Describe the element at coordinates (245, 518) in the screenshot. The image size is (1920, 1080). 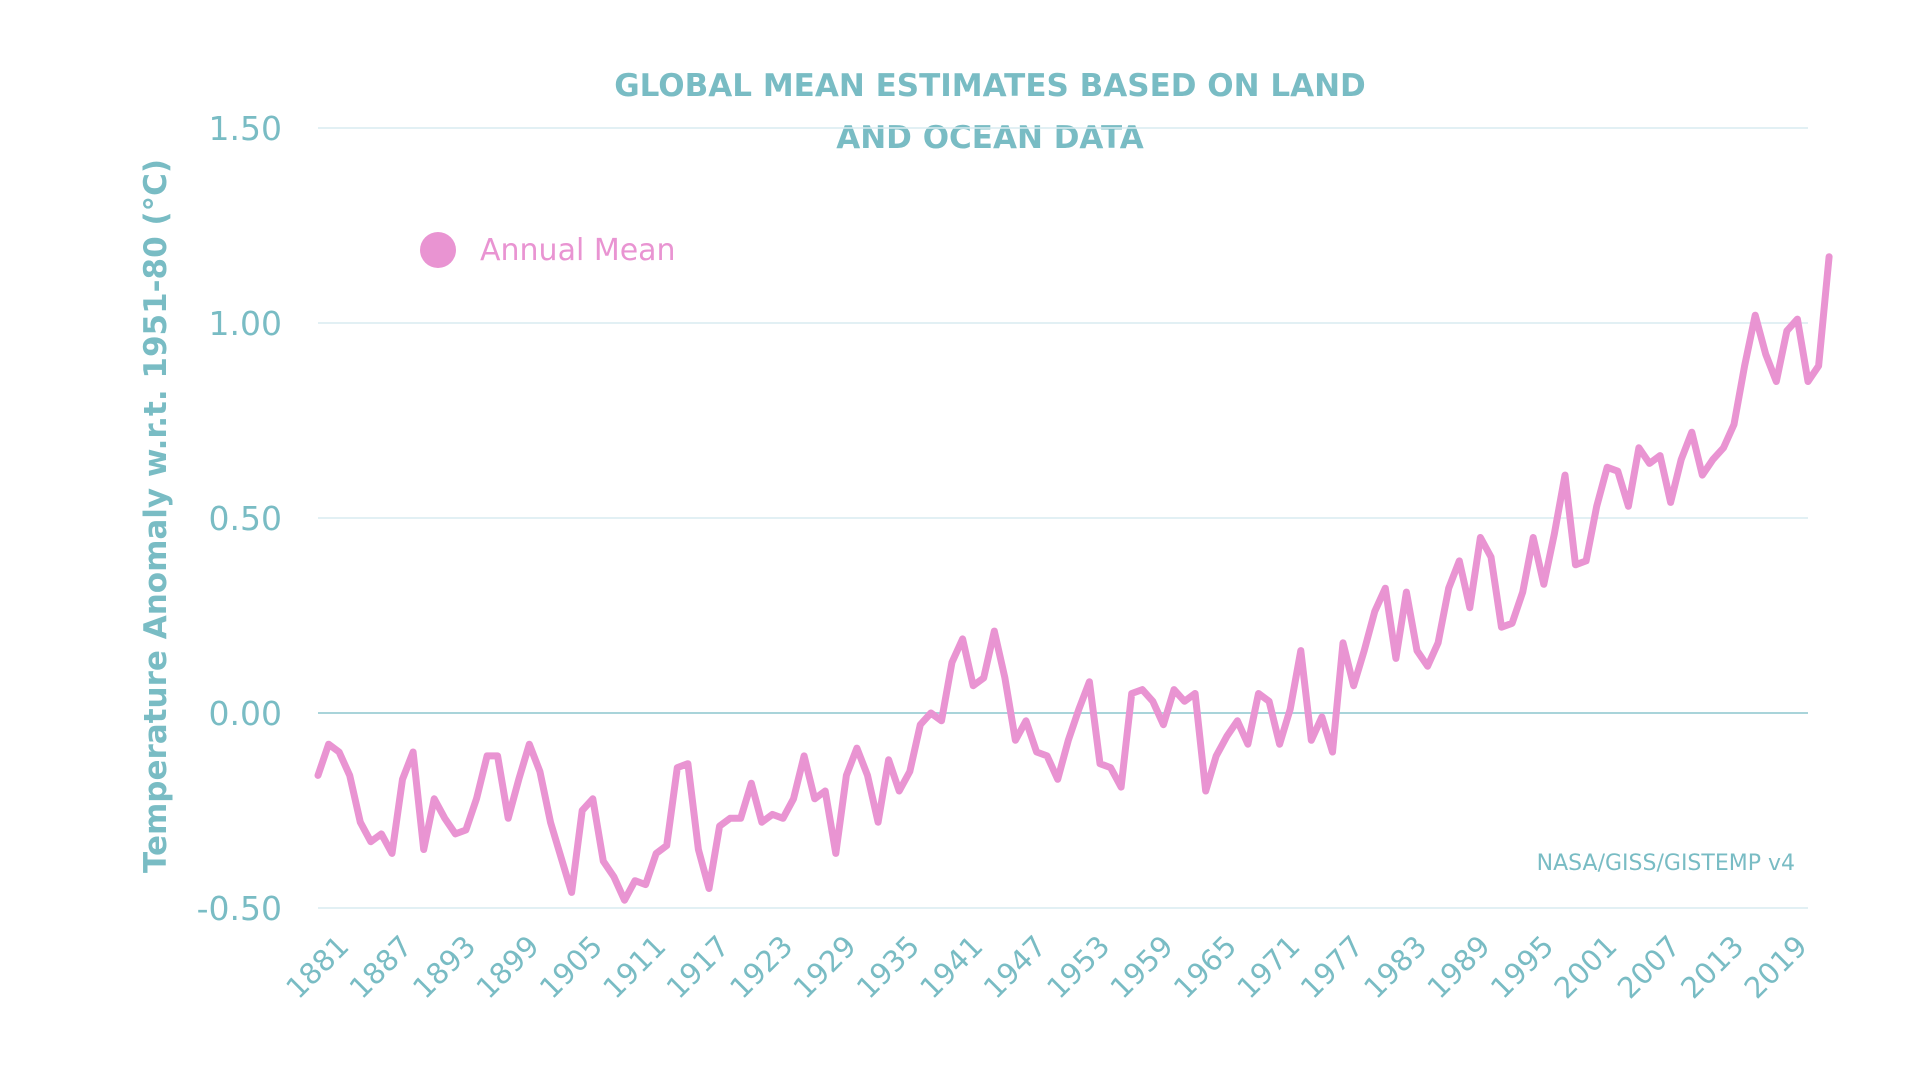
I see `y-tick-label: 0.50` at that location.